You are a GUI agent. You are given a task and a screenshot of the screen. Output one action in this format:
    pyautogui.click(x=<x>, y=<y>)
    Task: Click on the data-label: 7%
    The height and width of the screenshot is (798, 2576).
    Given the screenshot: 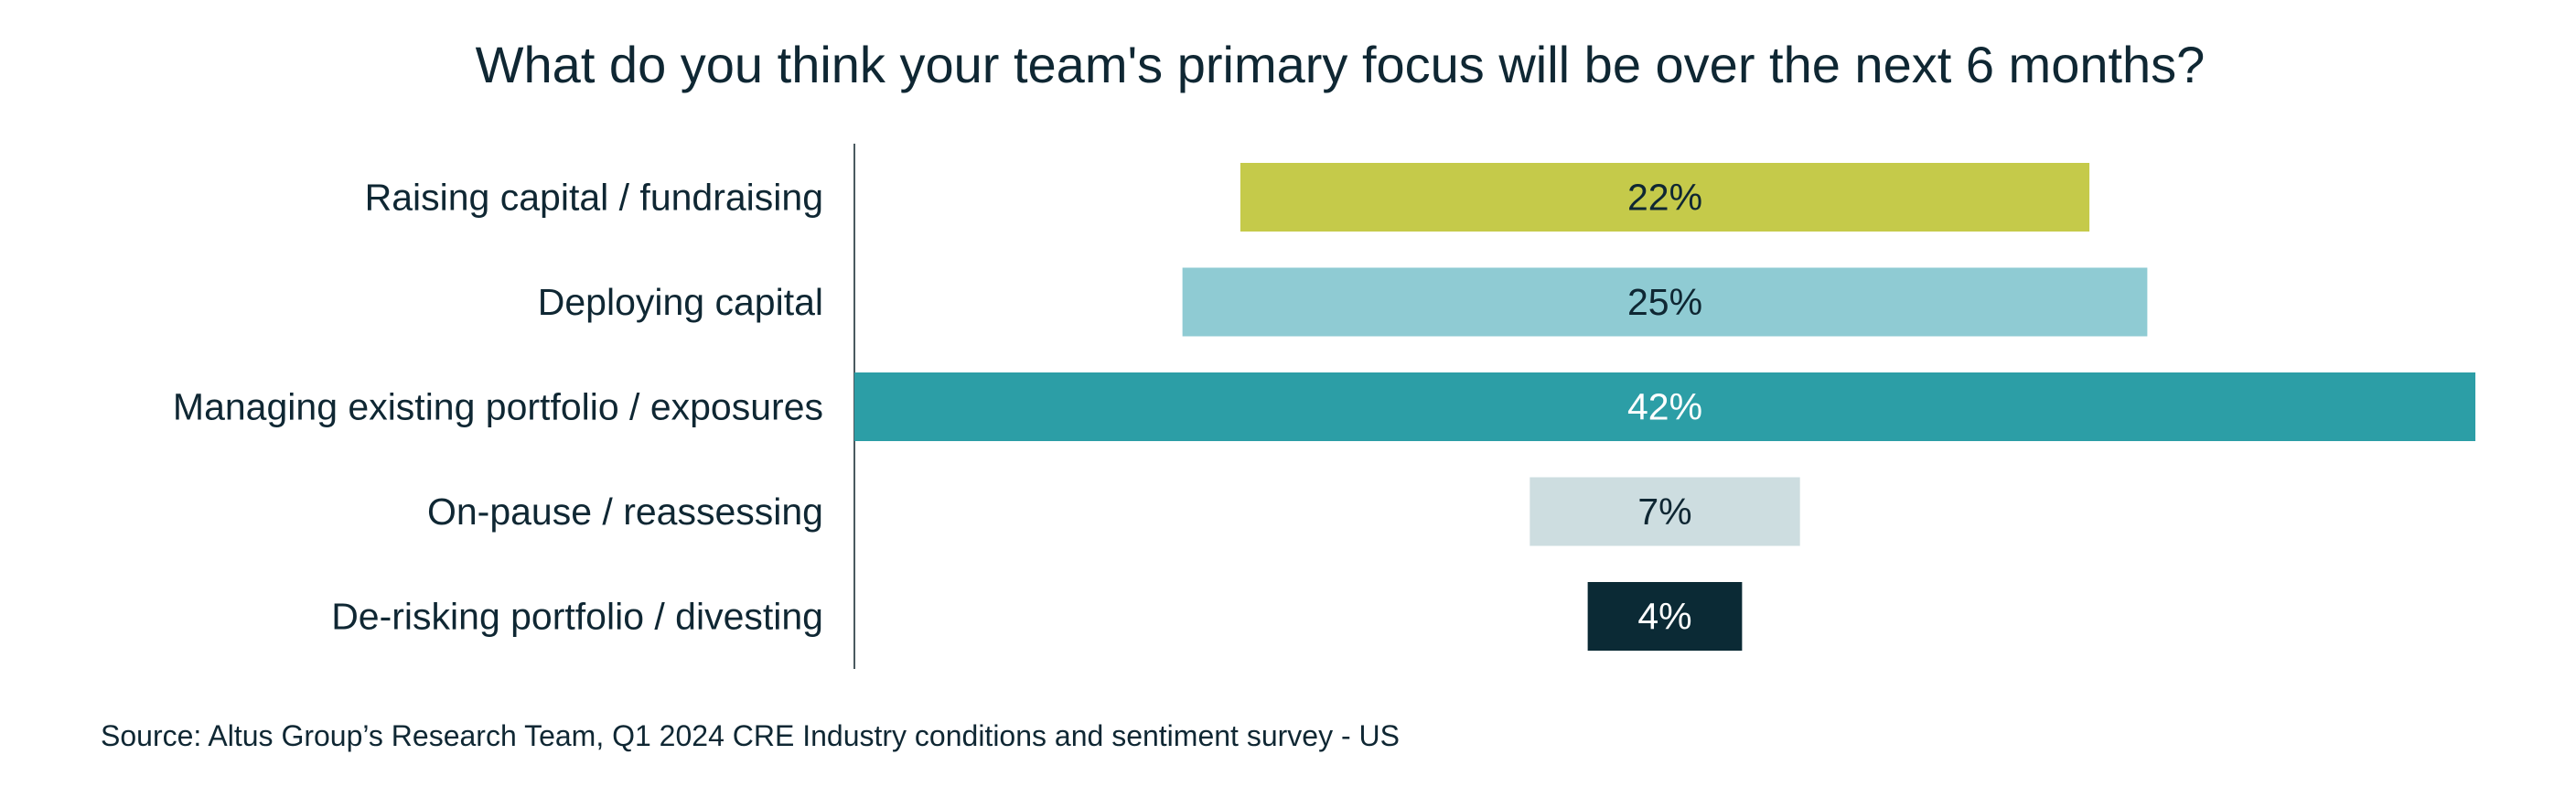 What is the action you would take?
    pyautogui.click(x=1664, y=512)
    